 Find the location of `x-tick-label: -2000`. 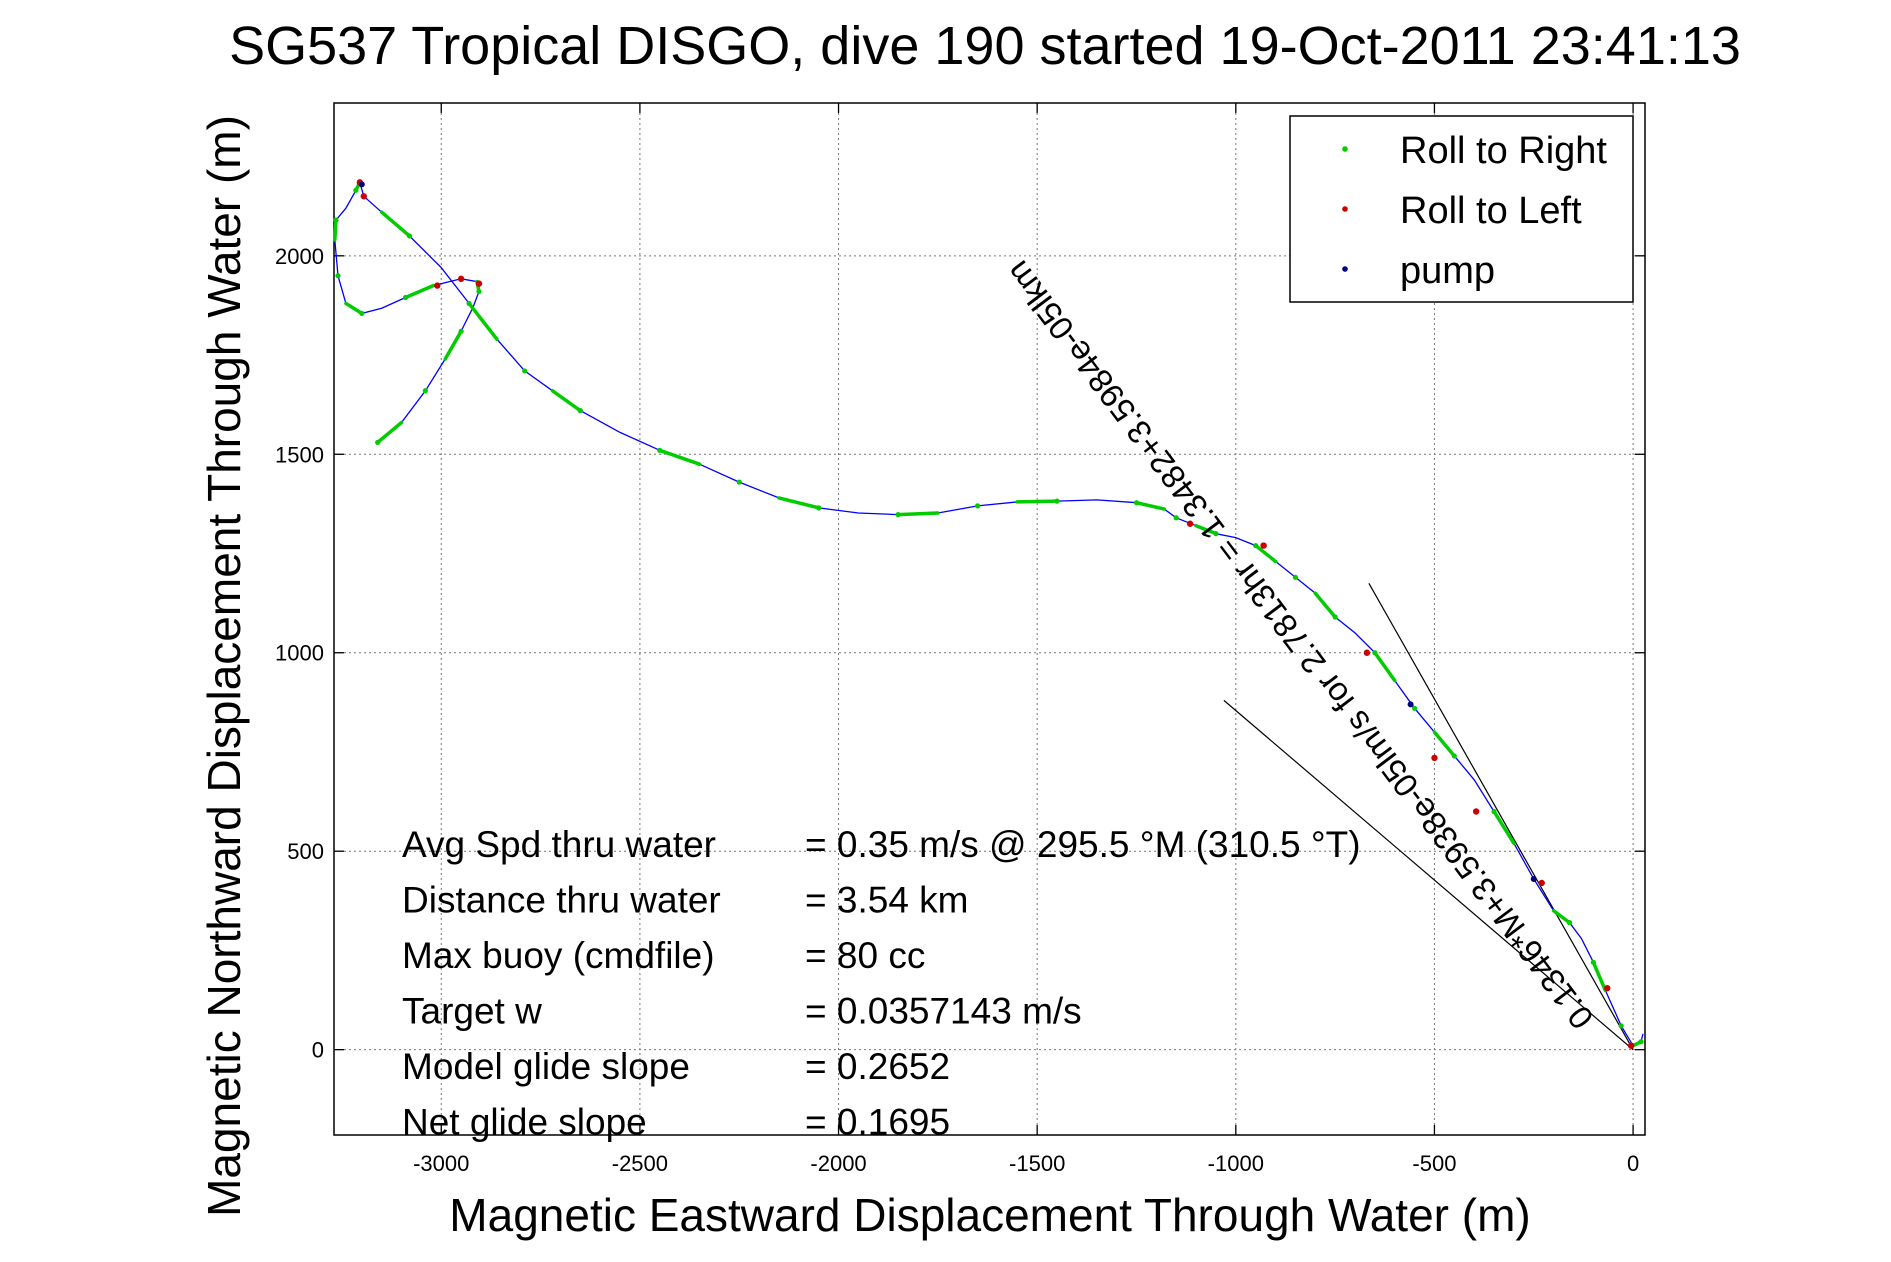

x-tick-label: -2000 is located at coordinates (838, 1163).